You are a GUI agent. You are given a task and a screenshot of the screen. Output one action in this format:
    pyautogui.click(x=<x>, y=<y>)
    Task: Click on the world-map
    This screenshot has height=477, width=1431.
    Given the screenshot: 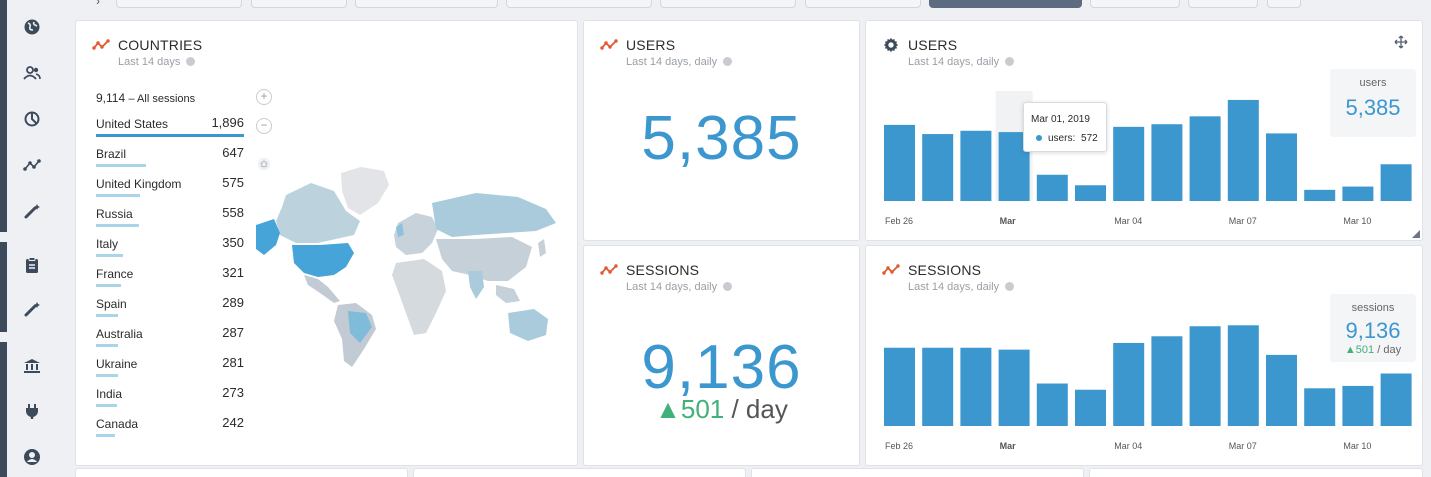 What is the action you would take?
    pyautogui.click(x=413, y=265)
    